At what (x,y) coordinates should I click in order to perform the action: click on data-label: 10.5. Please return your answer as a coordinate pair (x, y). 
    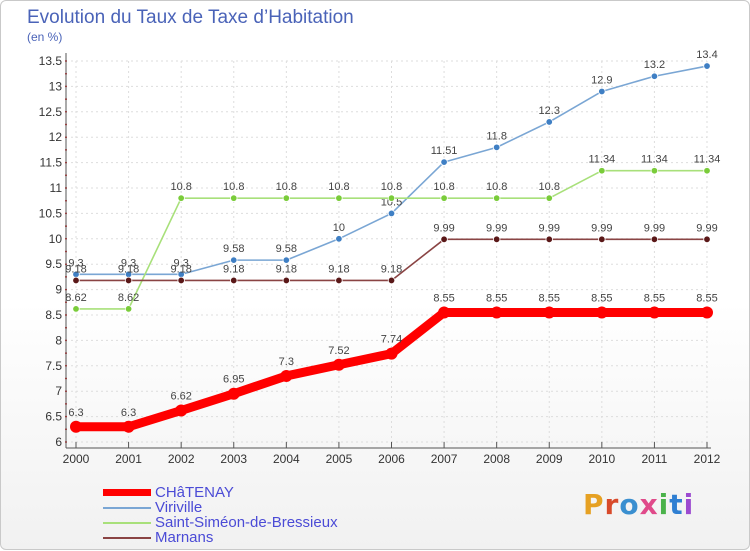
    Looking at the image, I should click on (391, 202).